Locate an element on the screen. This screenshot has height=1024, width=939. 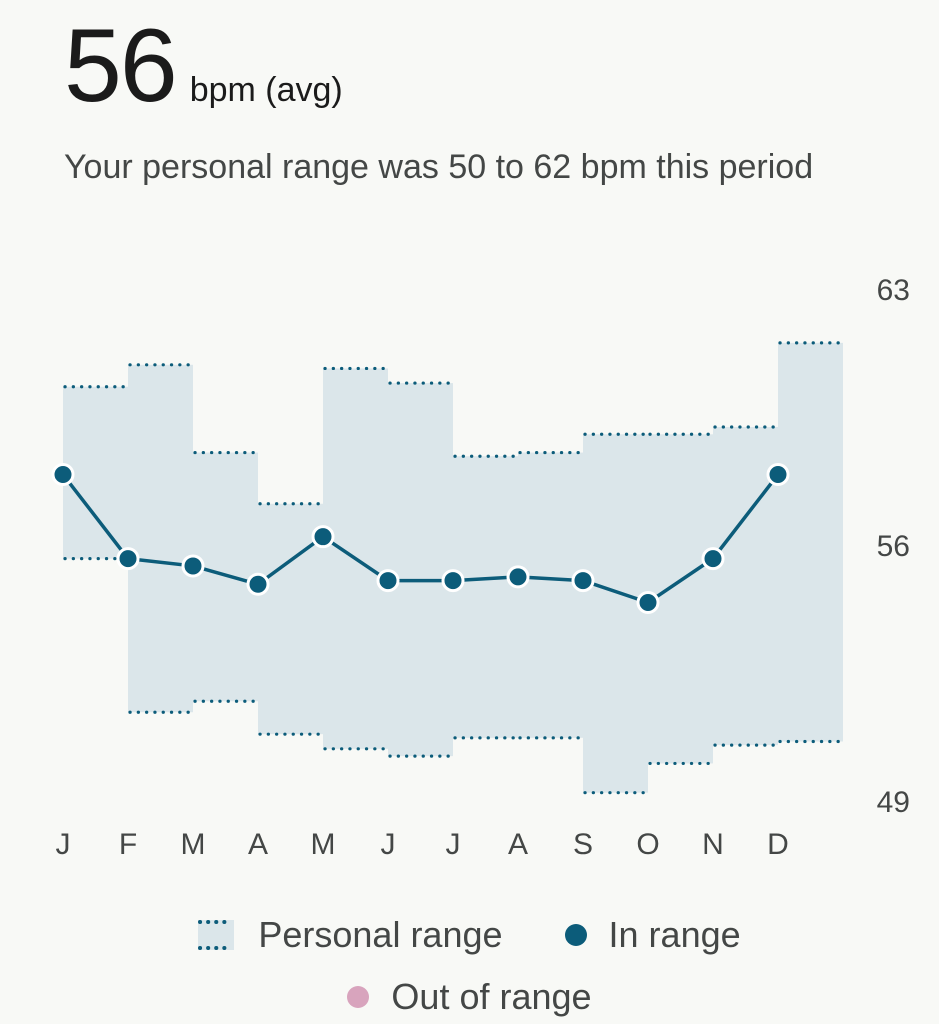
legend-out-of-range: Out of range is located at coordinates (469, 997).